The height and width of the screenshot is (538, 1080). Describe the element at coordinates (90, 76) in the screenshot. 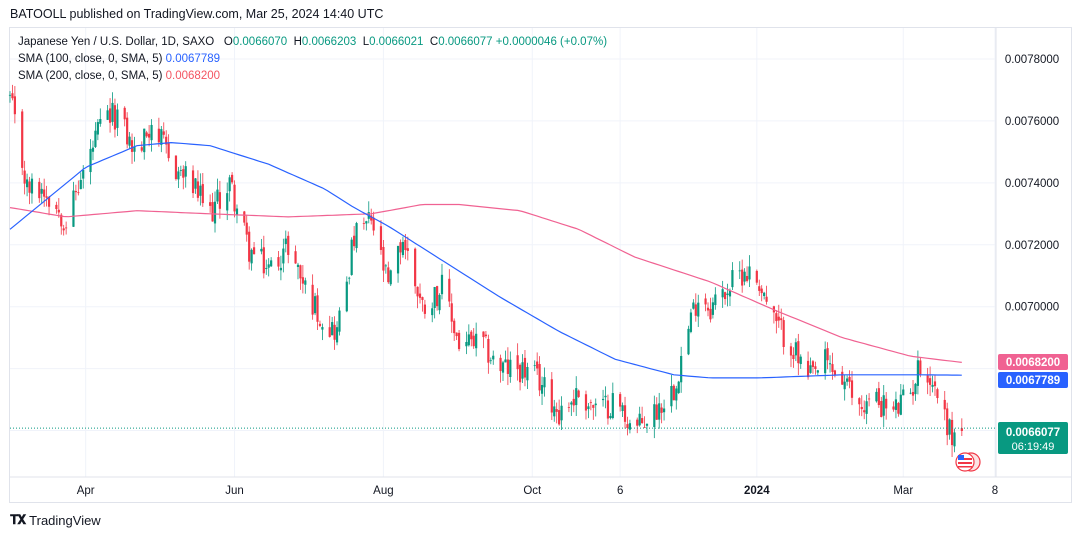

I see `sma200-label: SMA (200, close, 0, SMA, 5)` at that location.